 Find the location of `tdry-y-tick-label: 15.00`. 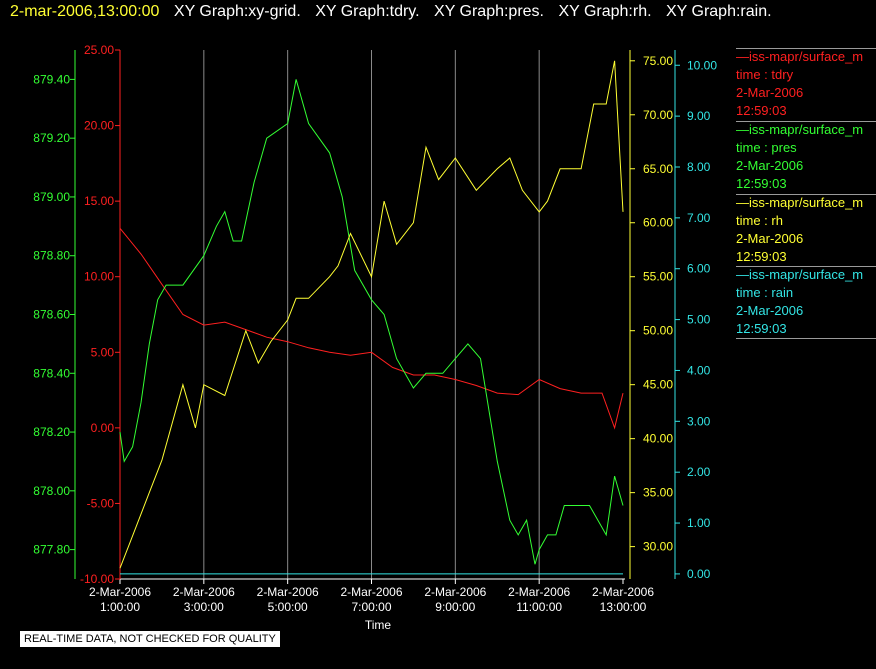

tdry-y-tick-label: 15.00 is located at coordinates (99, 201).